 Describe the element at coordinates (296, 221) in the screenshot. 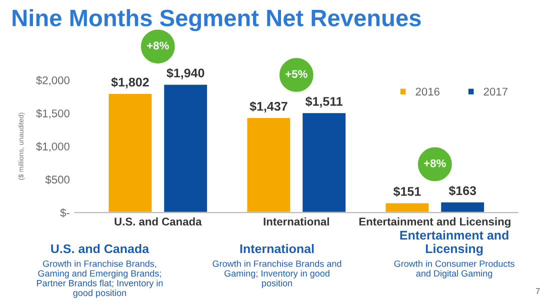

I see `text: International` at that location.